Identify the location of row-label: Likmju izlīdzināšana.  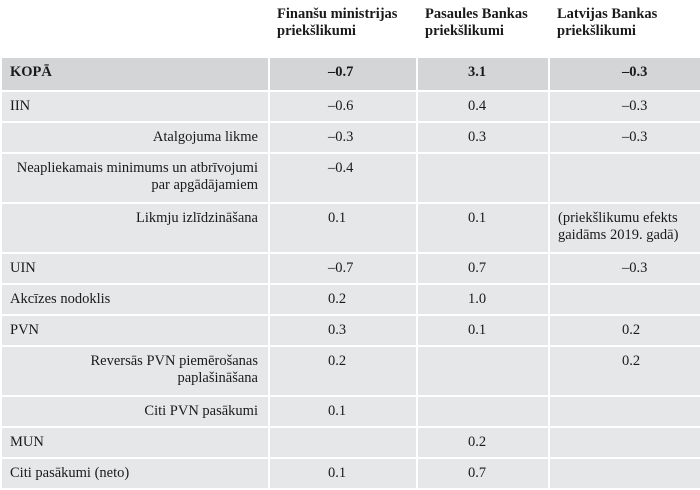
(135, 228).